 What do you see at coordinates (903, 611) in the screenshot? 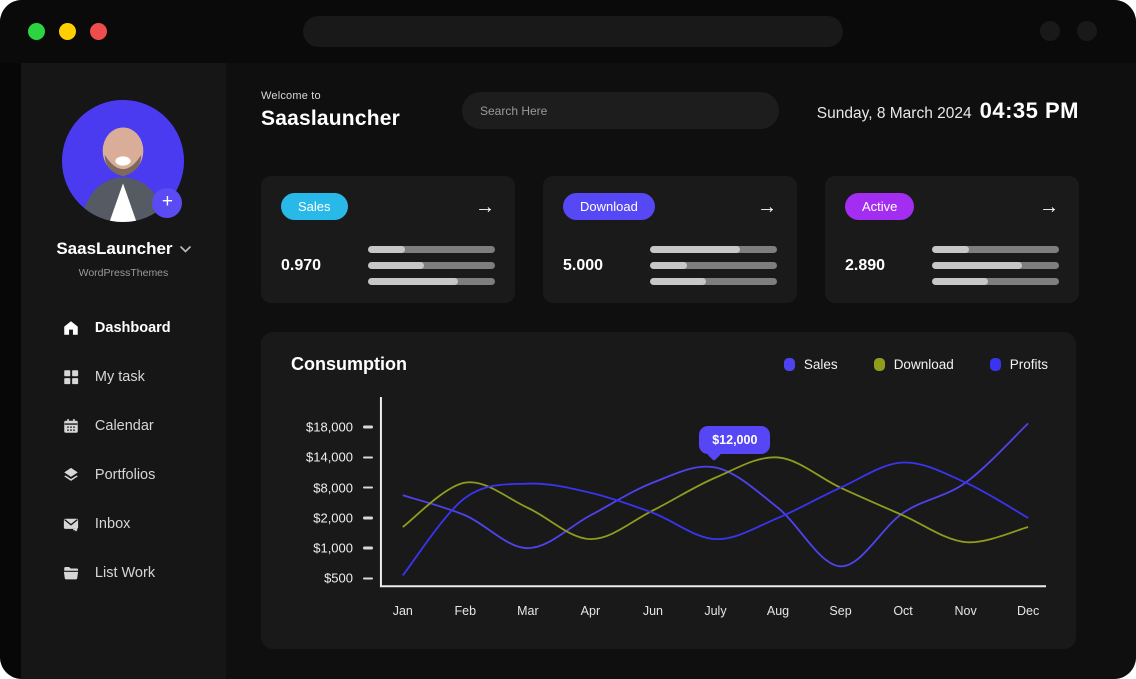
I see `x-tick: Oct` at bounding box center [903, 611].